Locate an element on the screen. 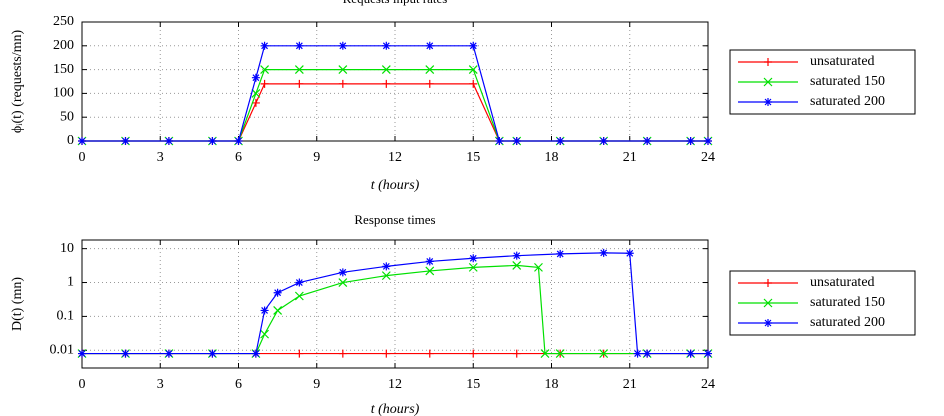  y-tick-label: 10 is located at coordinates (67, 248).